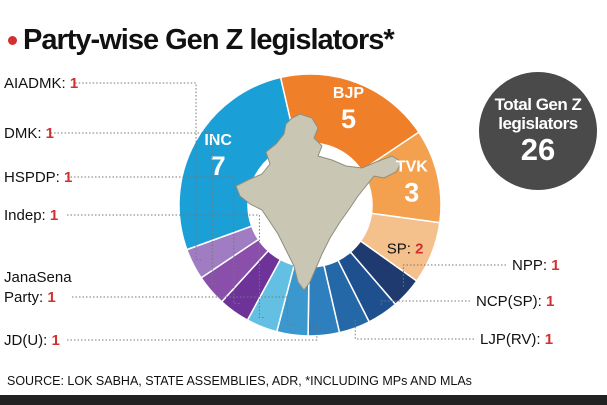  I want to click on label-bjp: BJP, so click(348, 93).